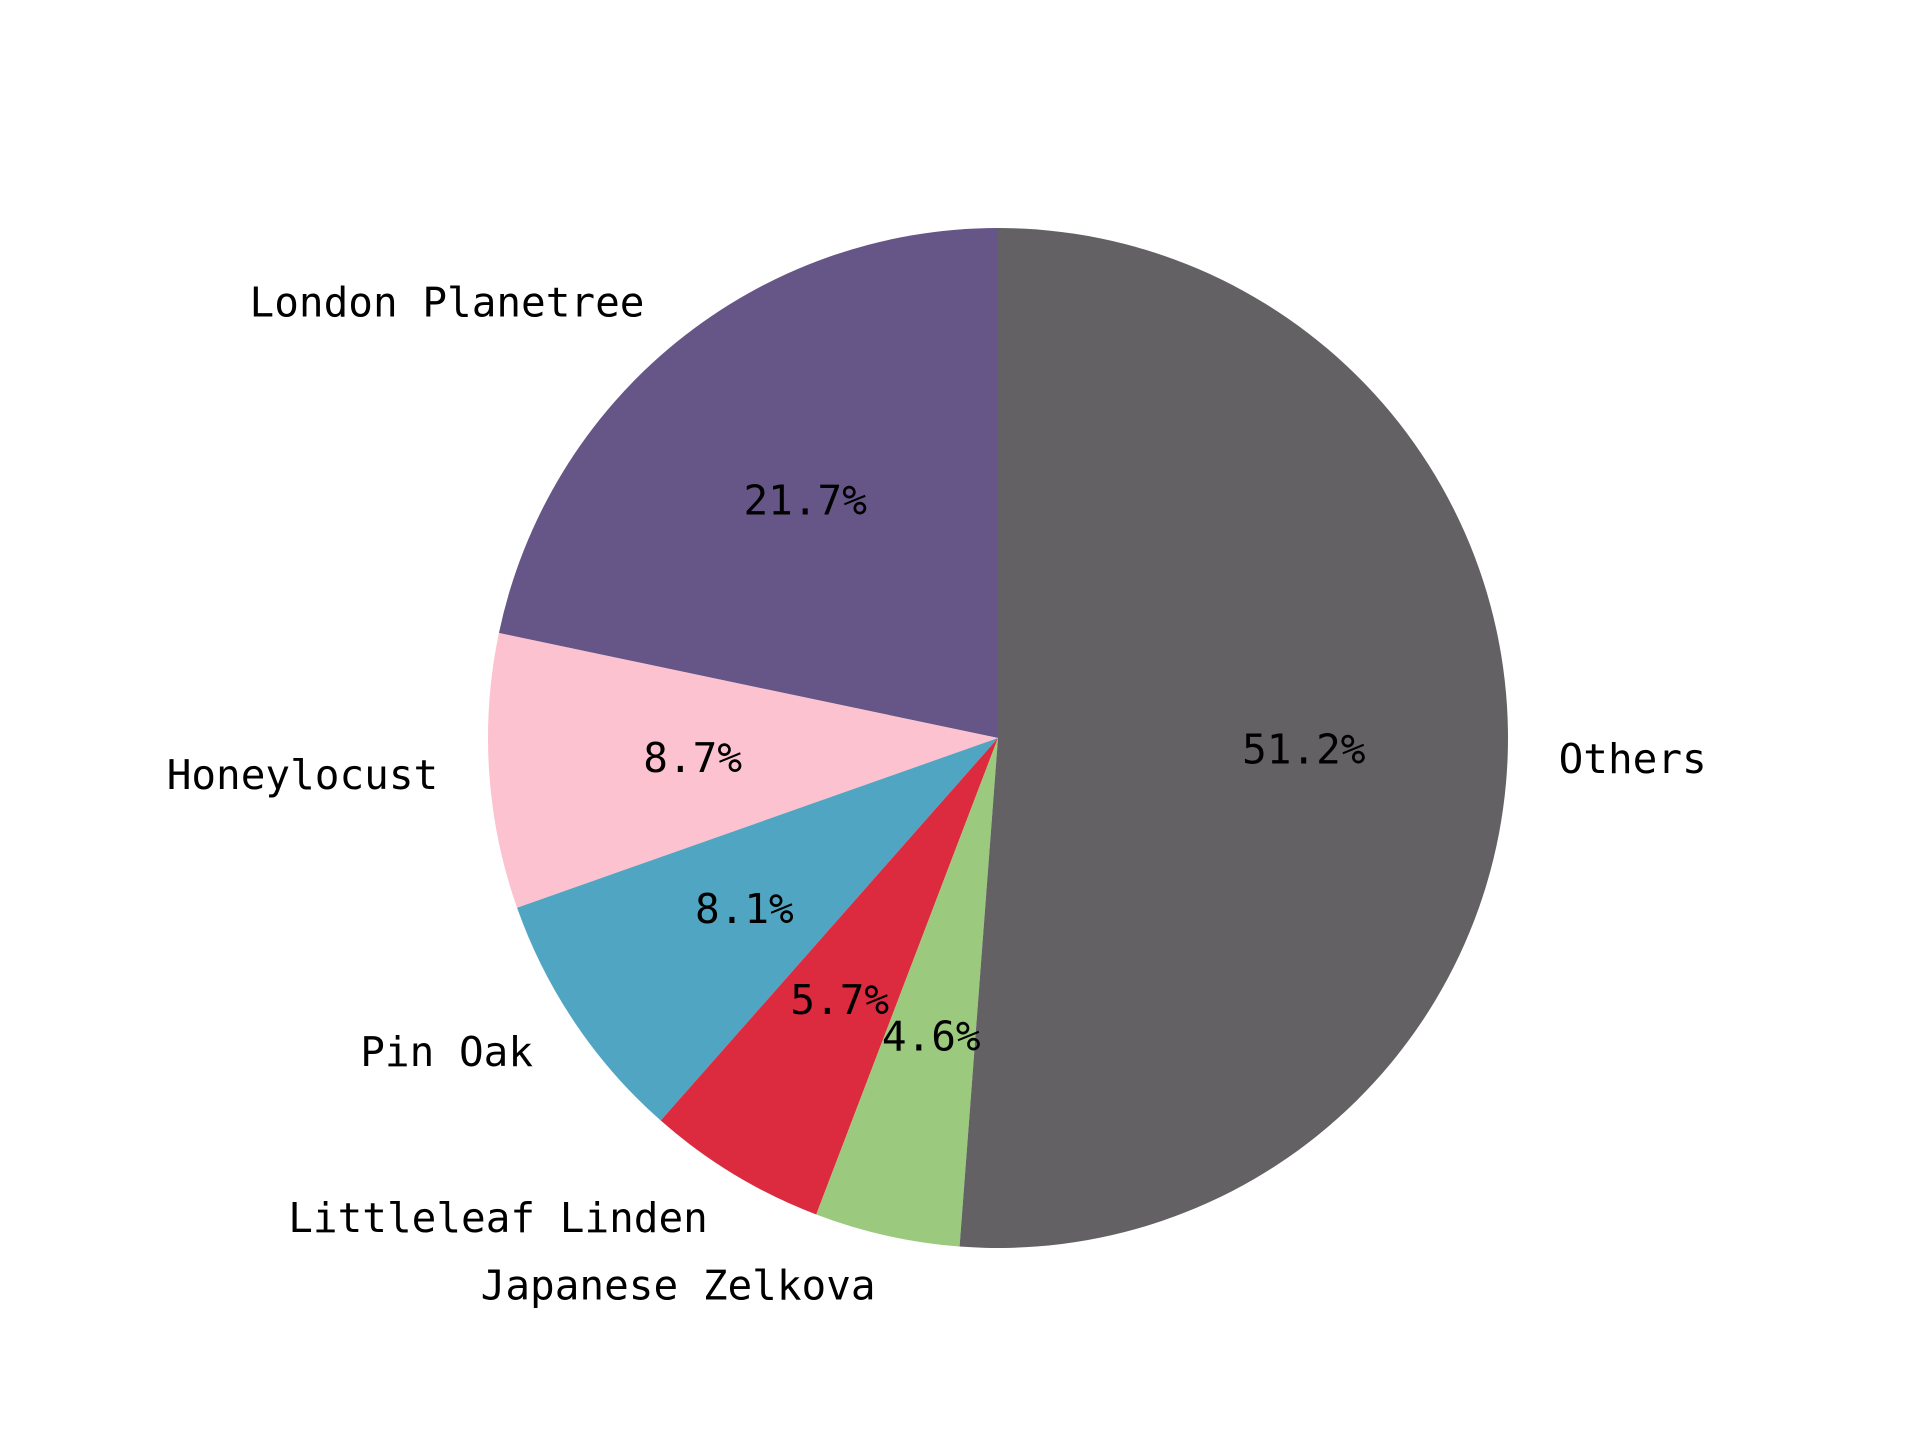  I want to click on percent-label-japanese-zelkova: 4.6%, so click(931, 1037).